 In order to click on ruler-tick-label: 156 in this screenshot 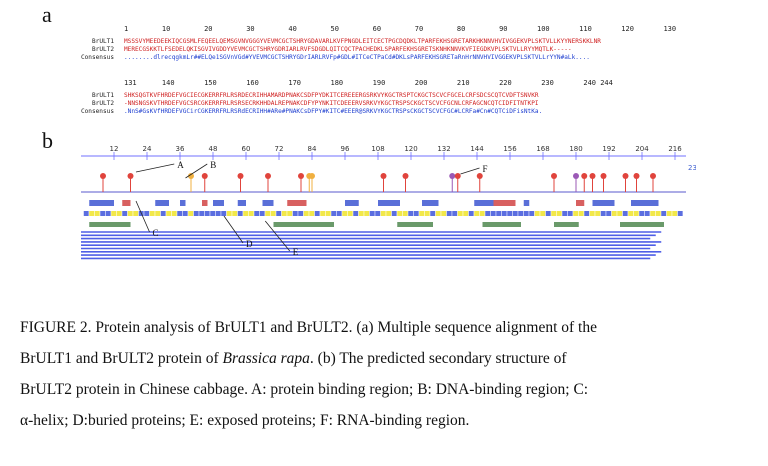, I will do `click(510, 149)`.